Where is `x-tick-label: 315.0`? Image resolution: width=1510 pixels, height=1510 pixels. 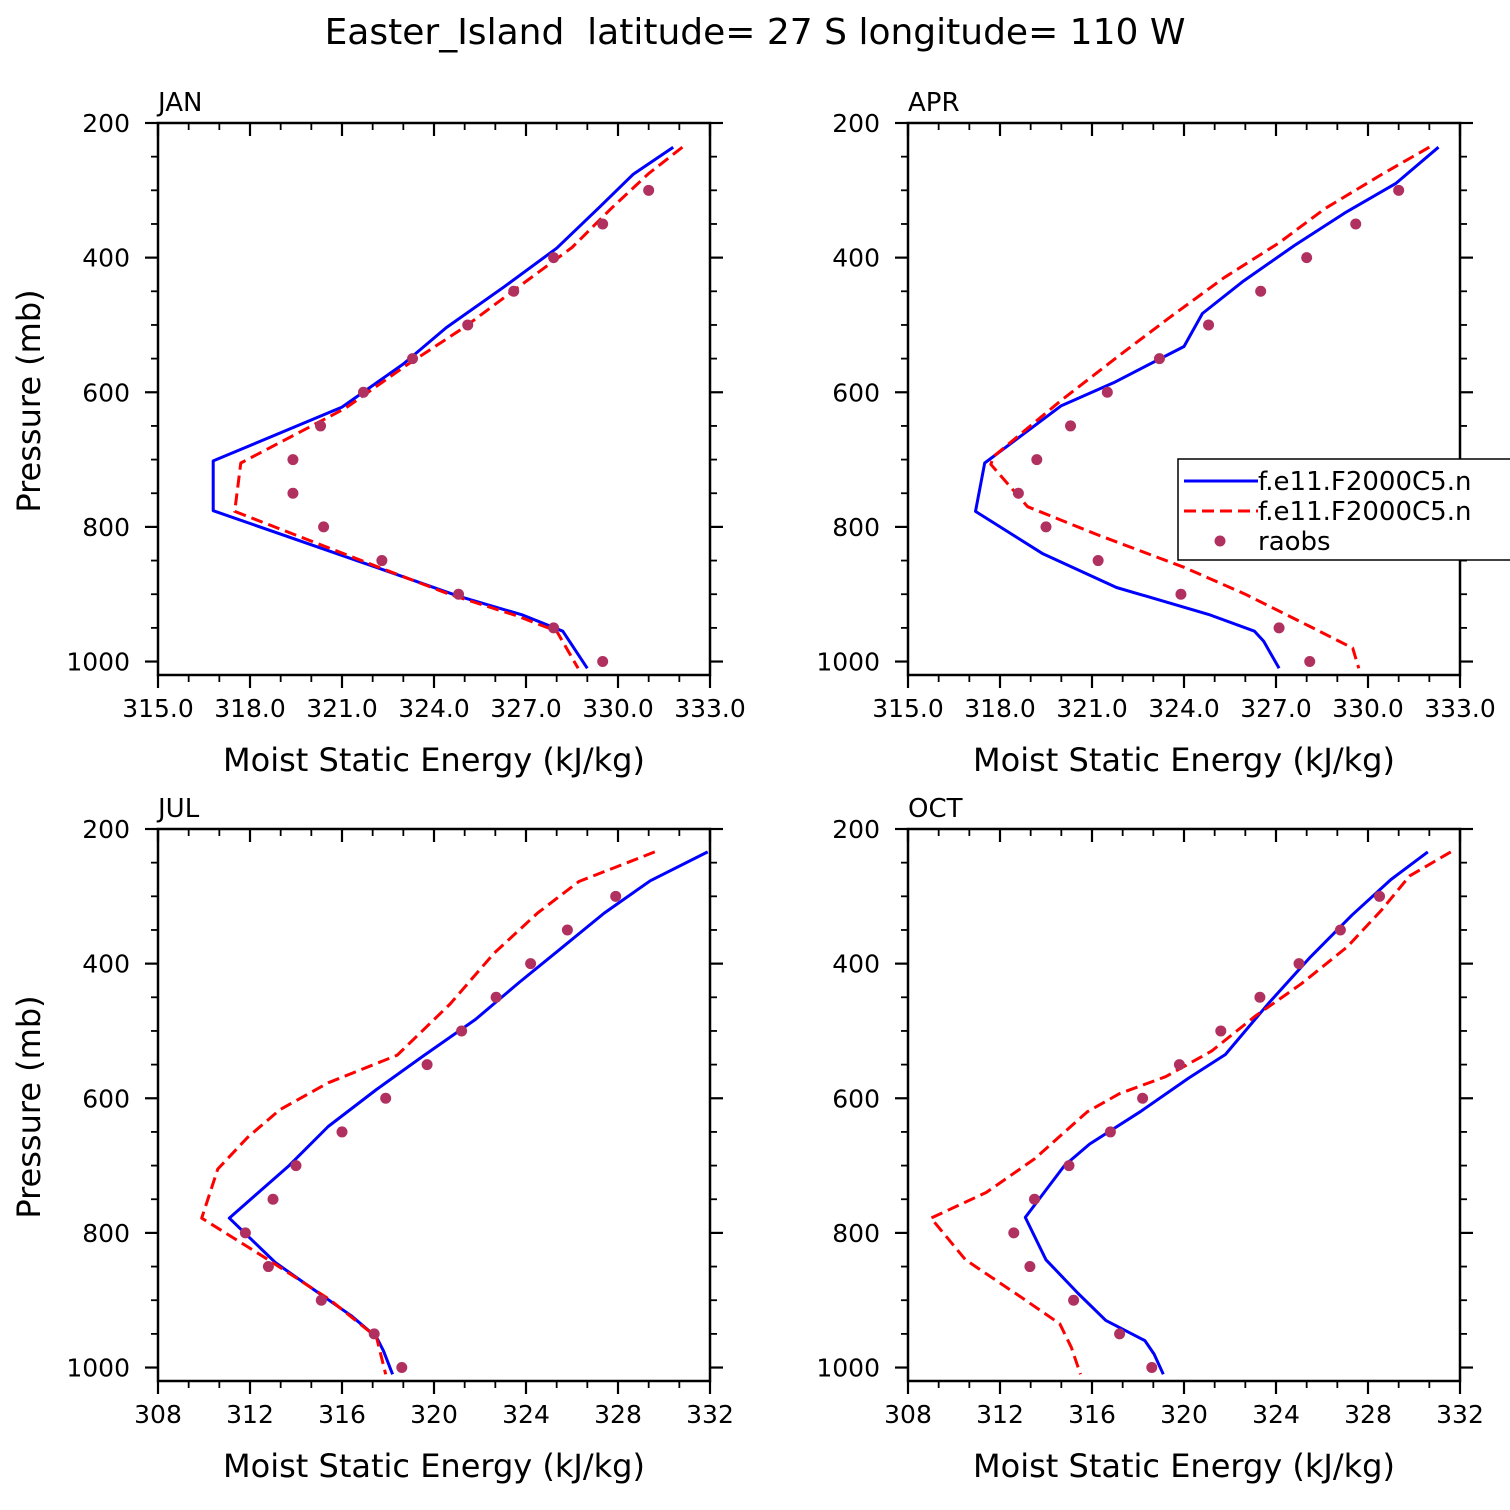 x-tick-label: 315.0 is located at coordinates (908, 708).